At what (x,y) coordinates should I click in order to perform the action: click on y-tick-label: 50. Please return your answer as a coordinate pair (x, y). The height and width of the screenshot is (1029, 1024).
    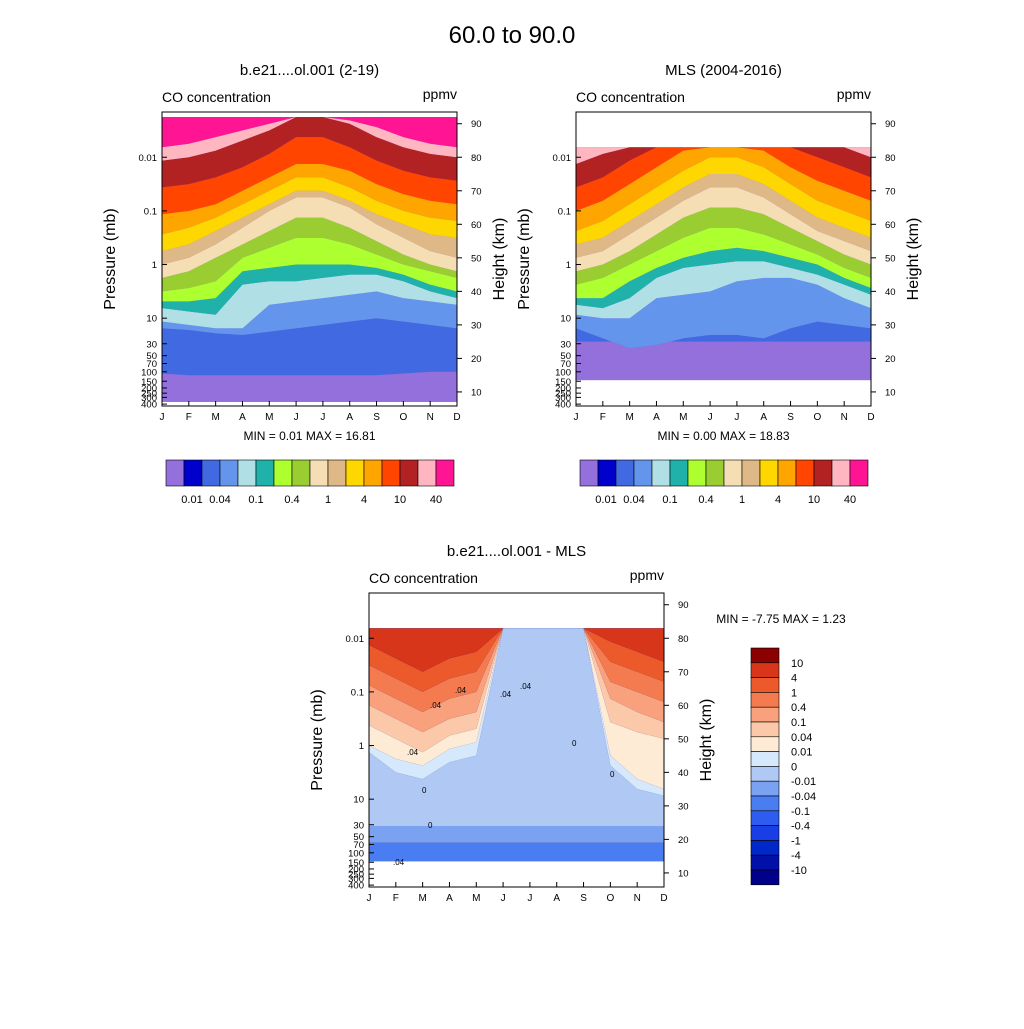
    Looking at the image, I should click on (565, 356).